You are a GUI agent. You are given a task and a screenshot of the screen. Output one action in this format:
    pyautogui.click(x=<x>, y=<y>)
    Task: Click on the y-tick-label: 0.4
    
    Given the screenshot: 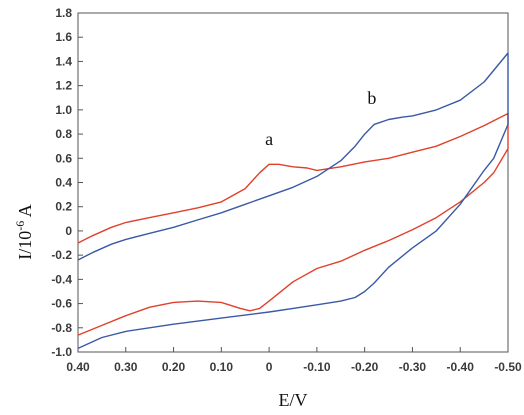 What is the action you would take?
    pyautogui.click(x=63, y=183)
    